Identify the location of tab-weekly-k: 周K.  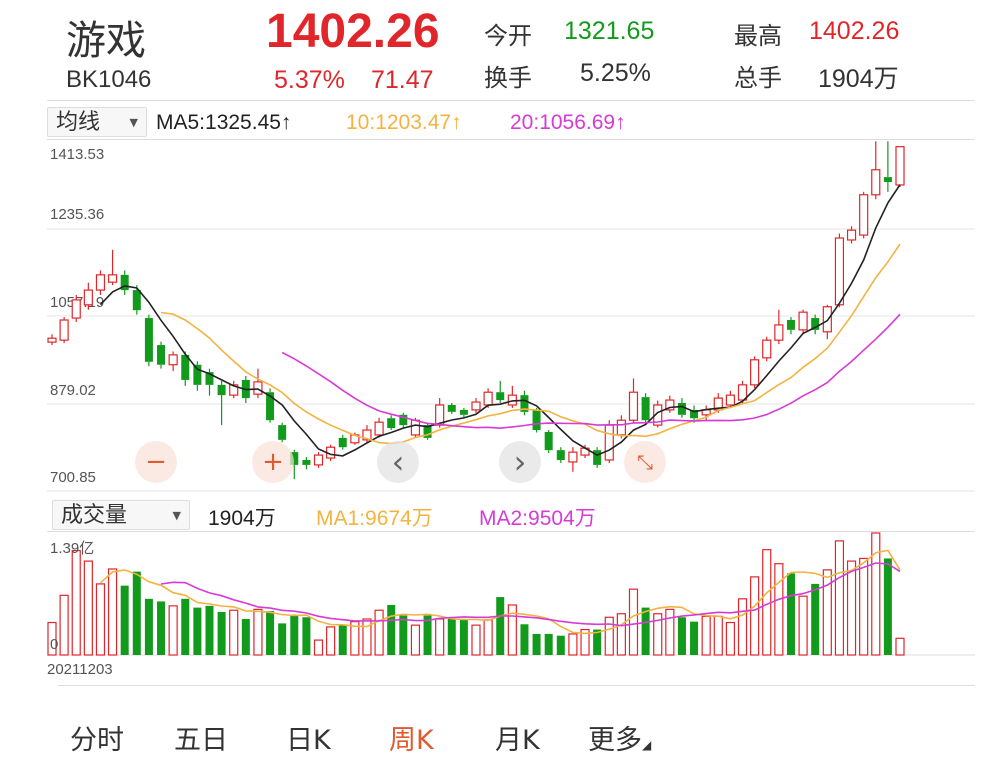
(411, 740).